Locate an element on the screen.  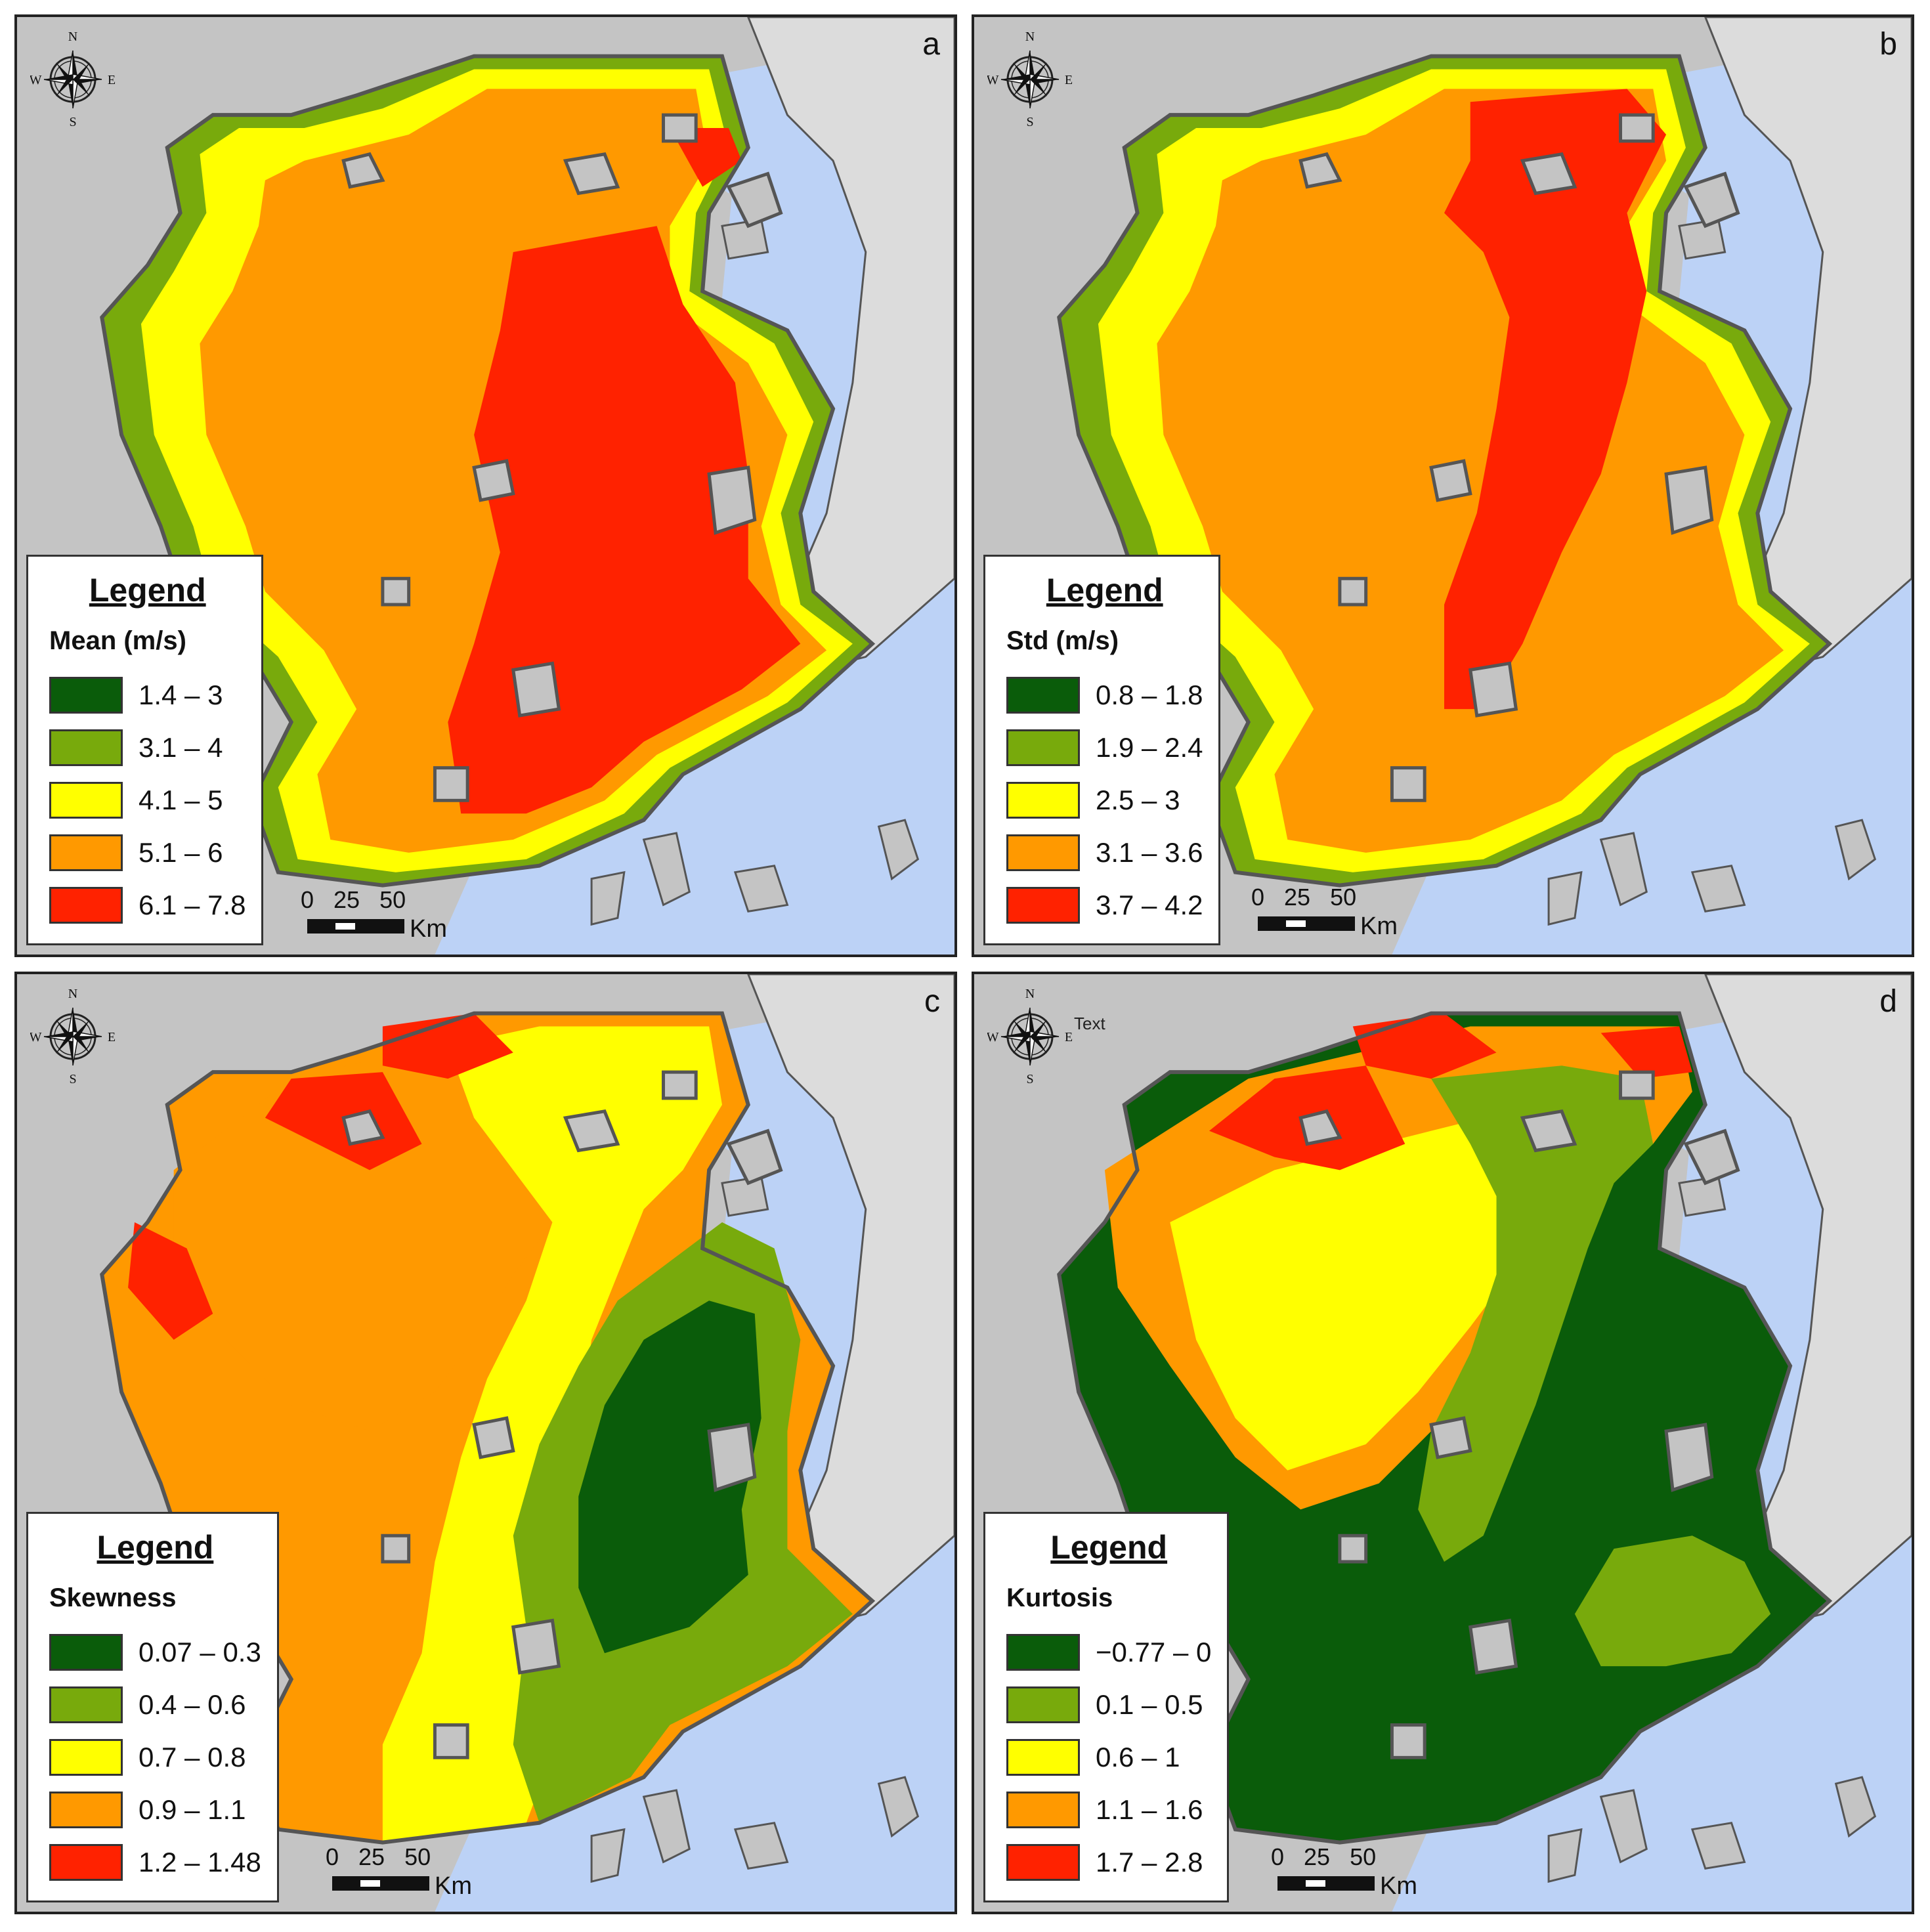
legend-item: 1.2 – 1.48 is located at coordinates (155, 1862).